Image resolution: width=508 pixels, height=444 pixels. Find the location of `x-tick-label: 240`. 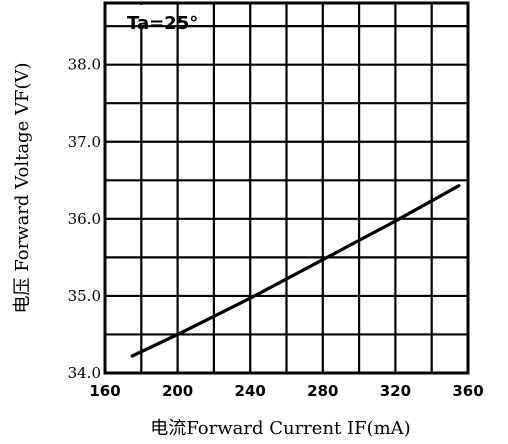

x-tick-label: 240 is located at coordinates (250, 391).